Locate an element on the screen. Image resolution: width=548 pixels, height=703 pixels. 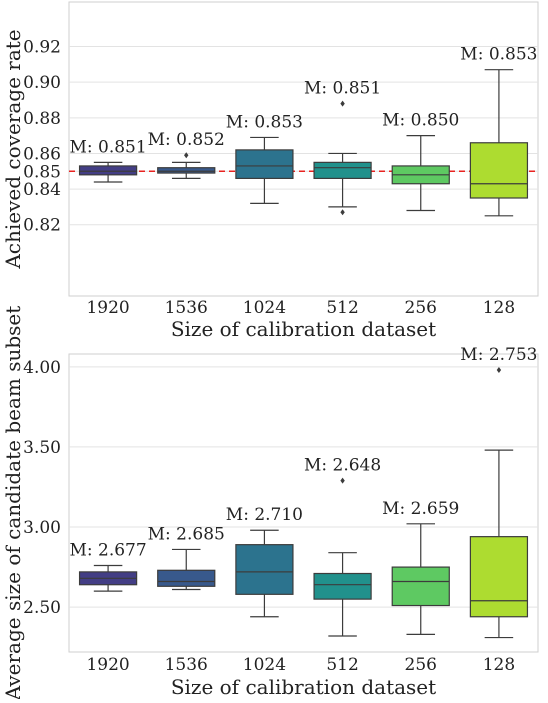
y-tick-label: 0.84 is located at coordinates (42, 190).